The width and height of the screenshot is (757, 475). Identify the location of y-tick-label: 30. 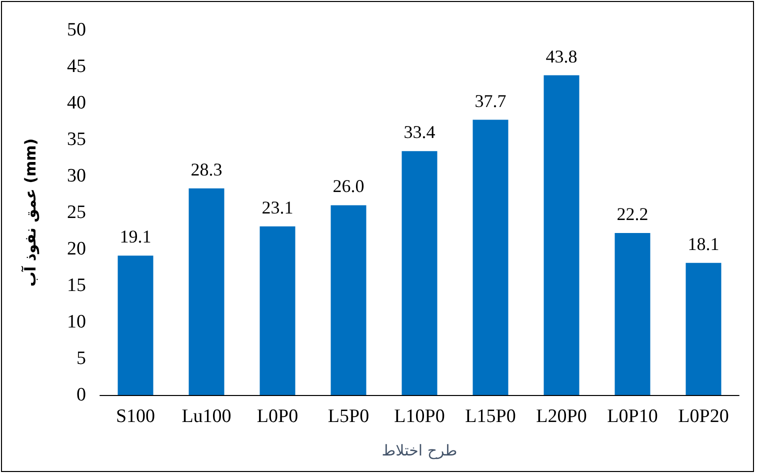
(76, 176).